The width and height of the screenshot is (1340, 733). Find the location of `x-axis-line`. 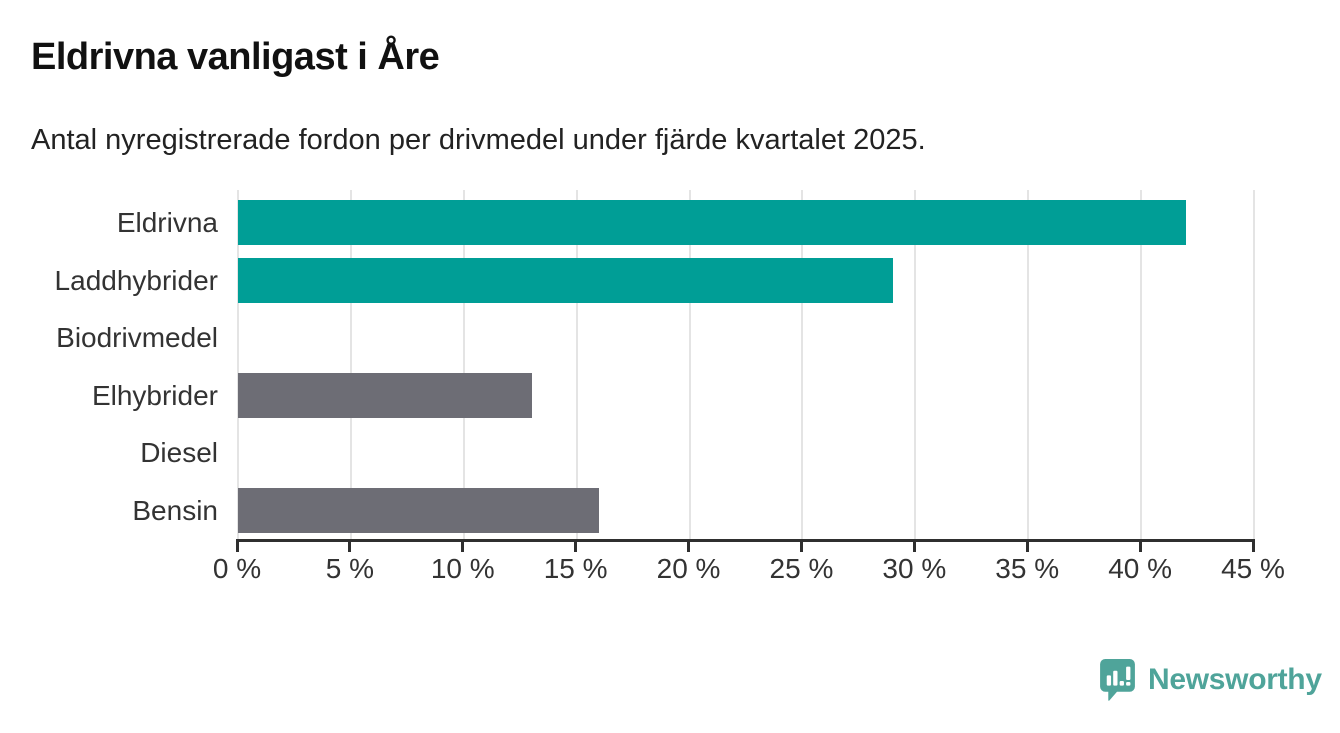

x-axis-line is located at coordinates (745, 540).